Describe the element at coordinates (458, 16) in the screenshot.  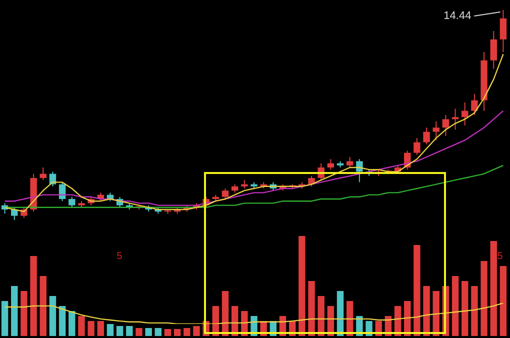
I see `annotation: 14.44` at that location.